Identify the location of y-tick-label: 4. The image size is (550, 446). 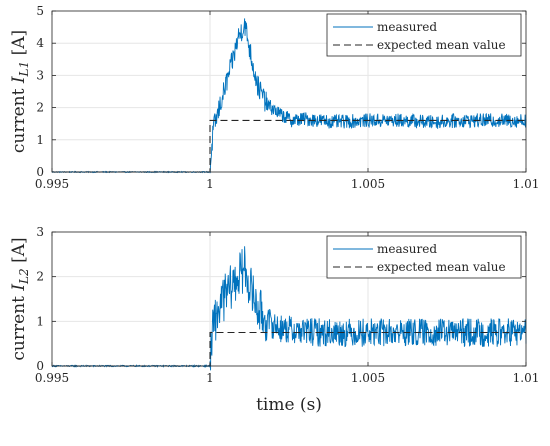
(40, 43).